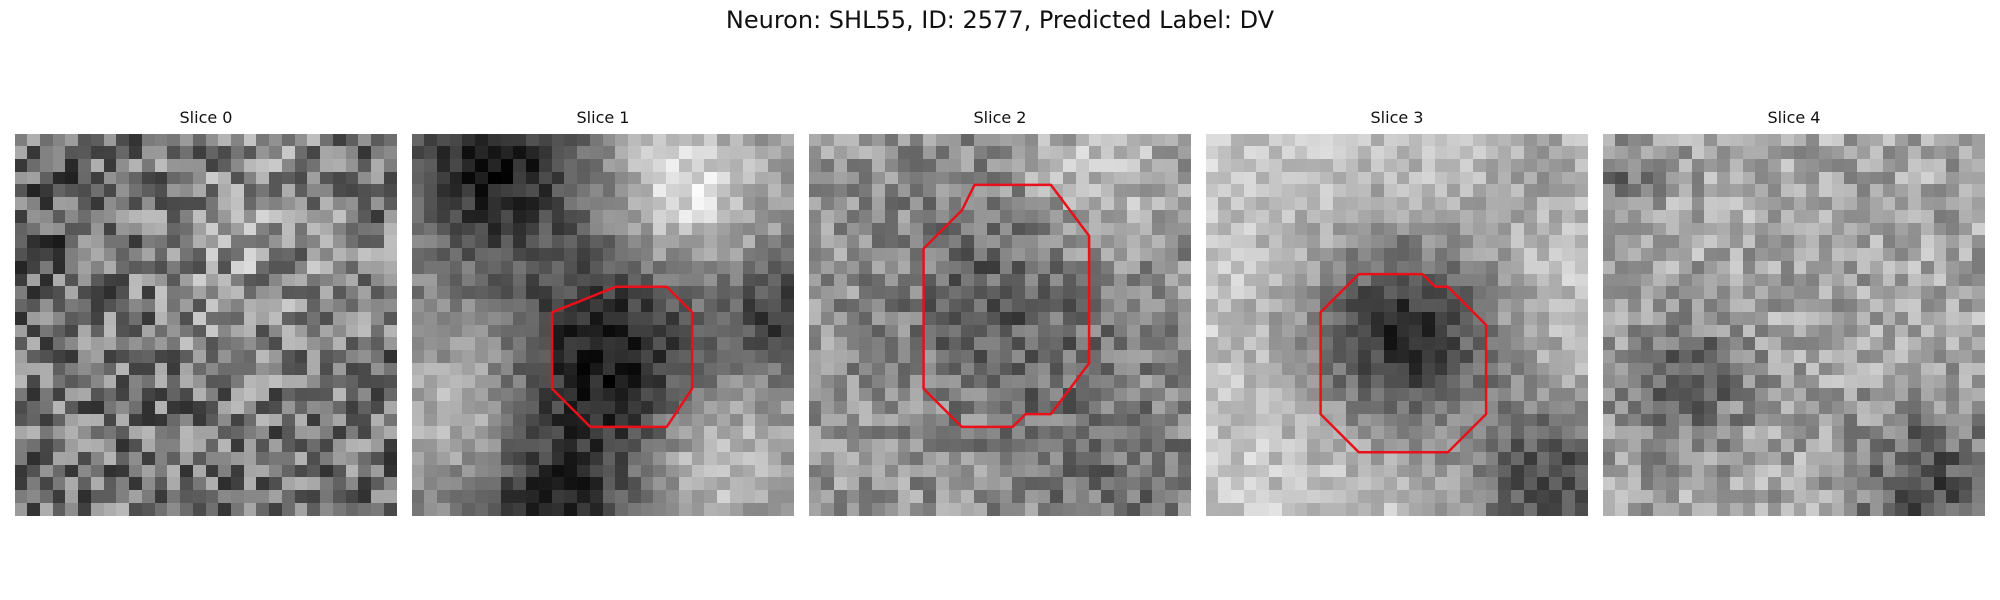 The width and height of the screenshot is (2000, 600). Describe the element at coordinates (1000, 117) in the screenshot. I see `slice-title-2: Slice 2` at that location.